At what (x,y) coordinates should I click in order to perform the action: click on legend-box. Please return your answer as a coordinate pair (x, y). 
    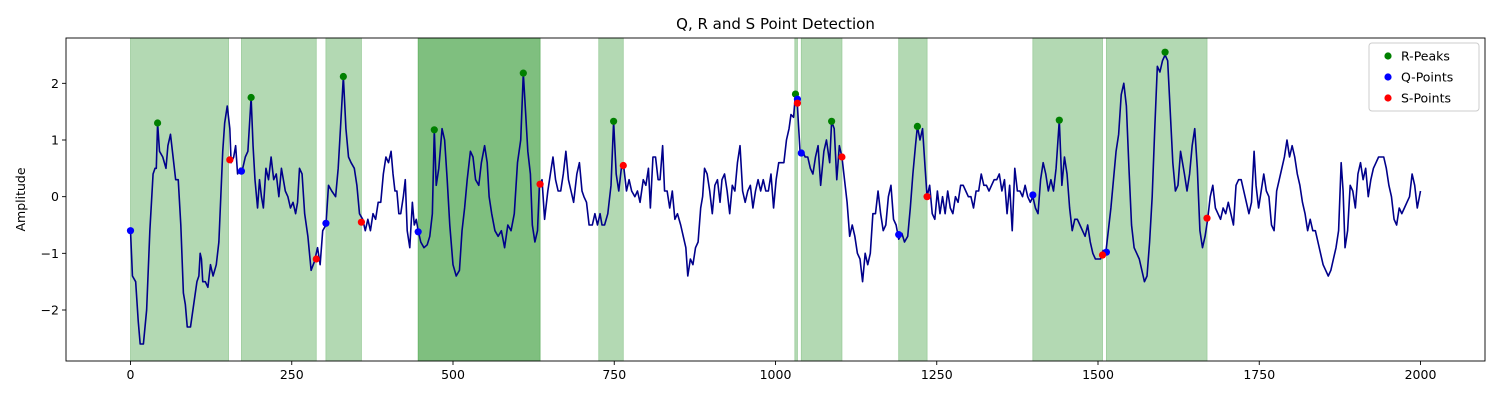
    Looking at the image, I should click on (1424, 77).